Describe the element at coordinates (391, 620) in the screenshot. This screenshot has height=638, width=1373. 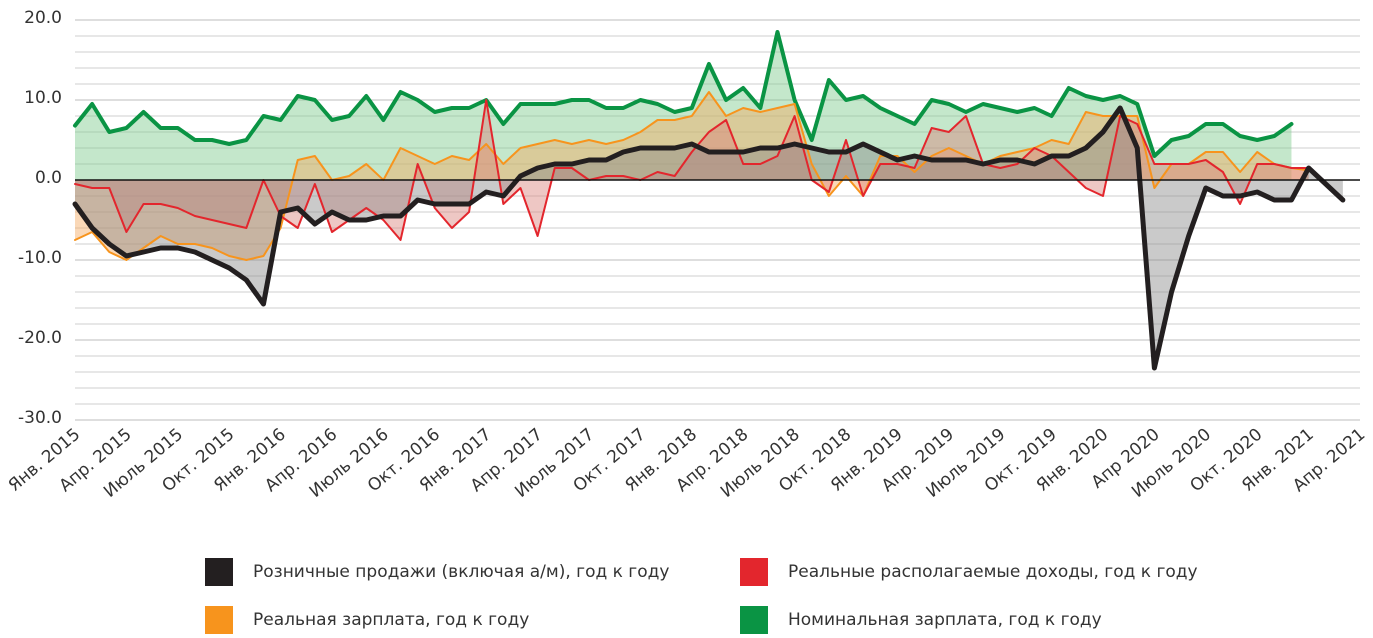
I see `legend-label: Реальная зарплата, год к году` at that location.